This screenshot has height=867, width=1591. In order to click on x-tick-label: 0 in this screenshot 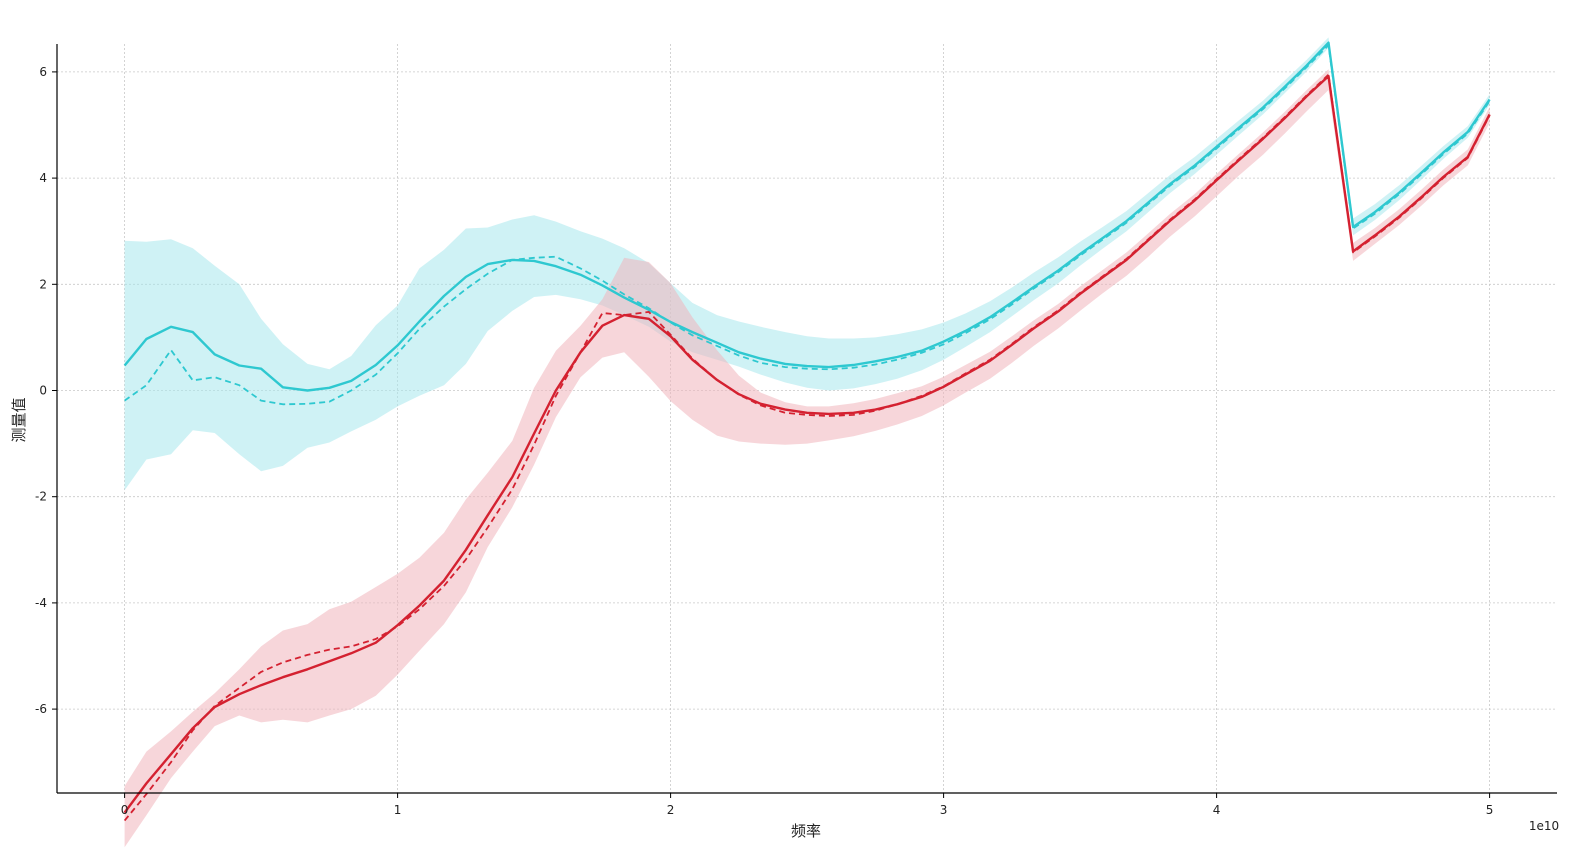, I will do `click(125, 810)`.